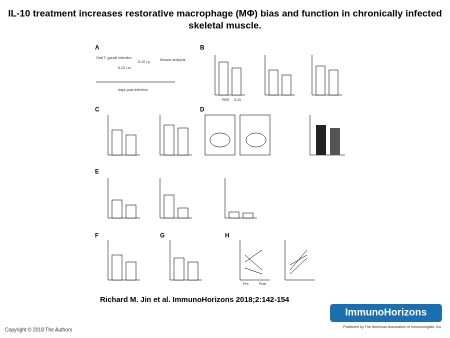  Describe the element at coordinates (173, 60) in the screenshot. I see `timeline-label: Muscle analysis` at that location.